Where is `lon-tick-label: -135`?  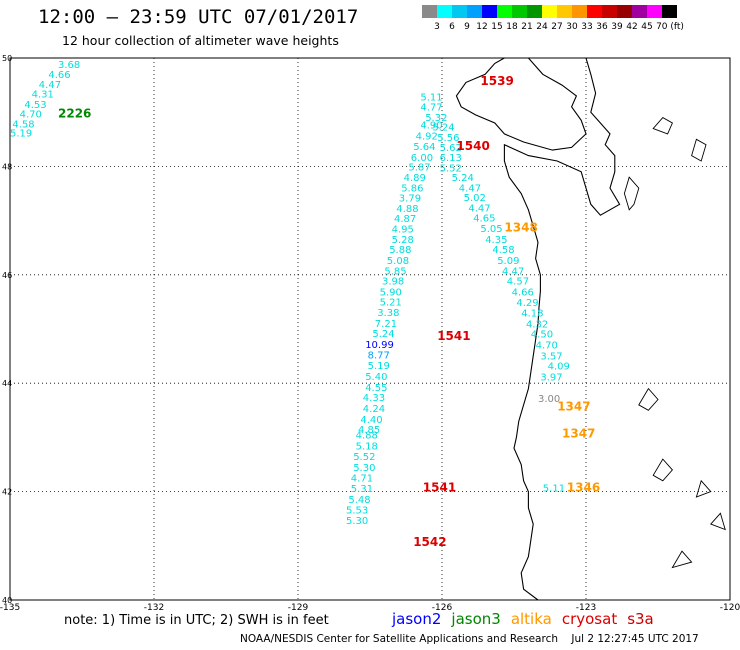 lon-tick-label: -135 is located at coordinates (10, 608).